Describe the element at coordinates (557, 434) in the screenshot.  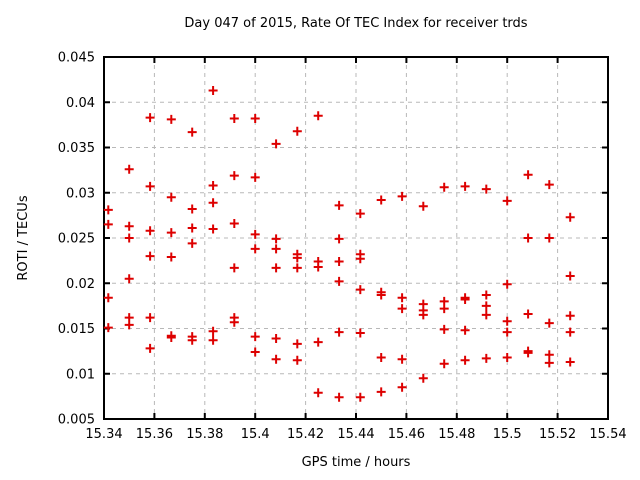
I see `x-tick-label: 15.52` at that location.